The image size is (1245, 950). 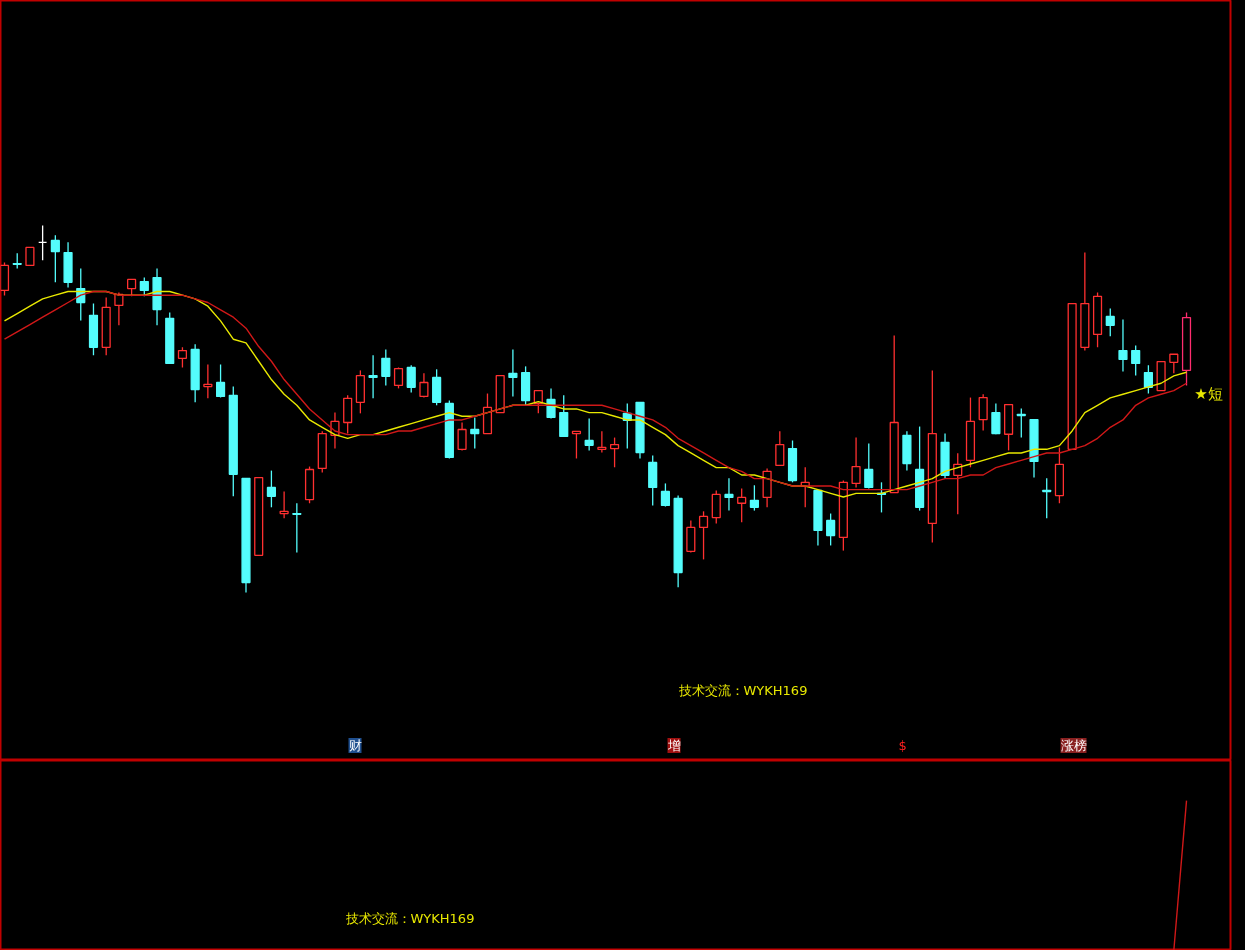 What do you see at coordinates (673, 745) in the screenshot?
I see `text: 增` at bounding box center [673, 745].